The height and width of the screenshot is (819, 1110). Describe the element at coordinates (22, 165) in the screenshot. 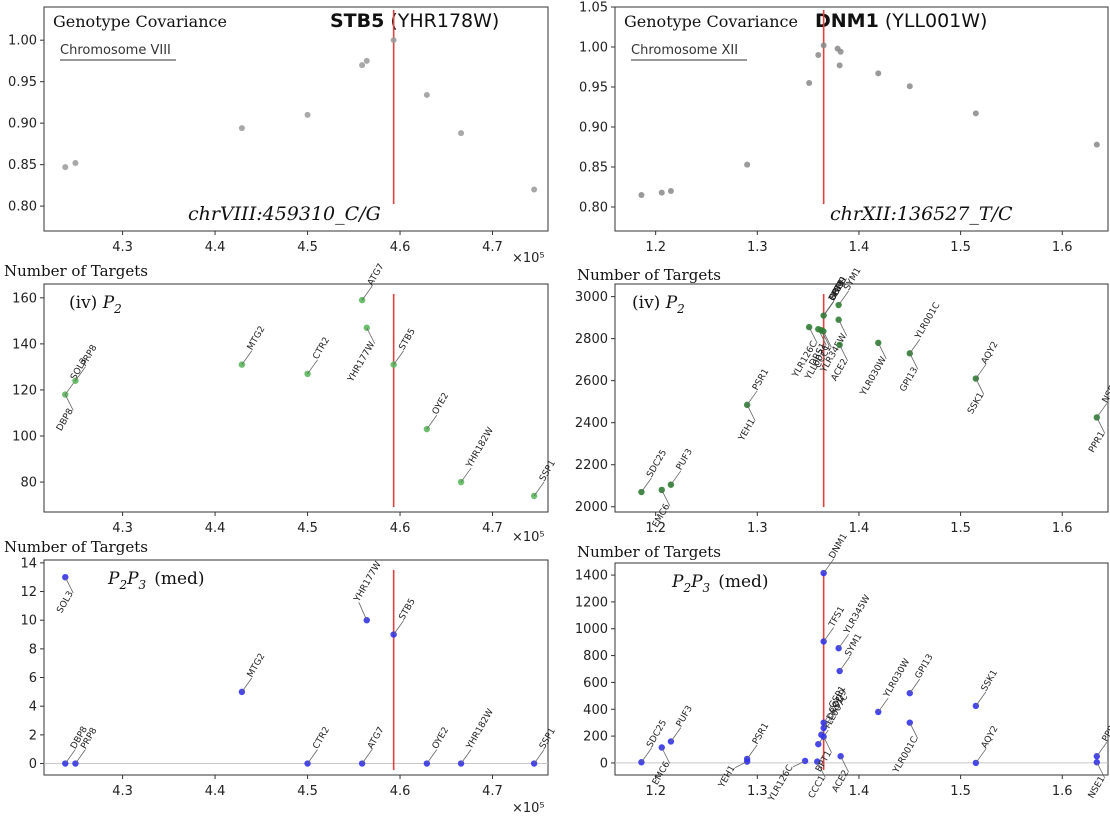

I see `y-tick-label: 0.85` at that location.